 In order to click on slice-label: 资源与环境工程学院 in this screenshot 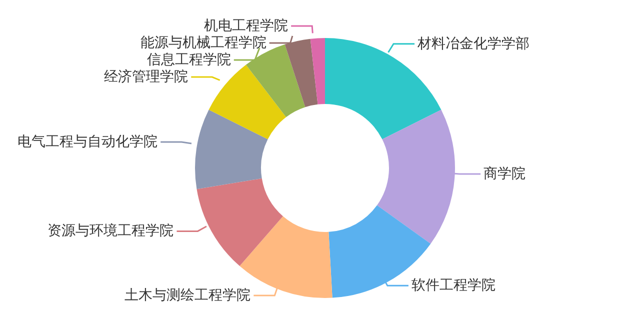, I will do `click(111, 231)`.